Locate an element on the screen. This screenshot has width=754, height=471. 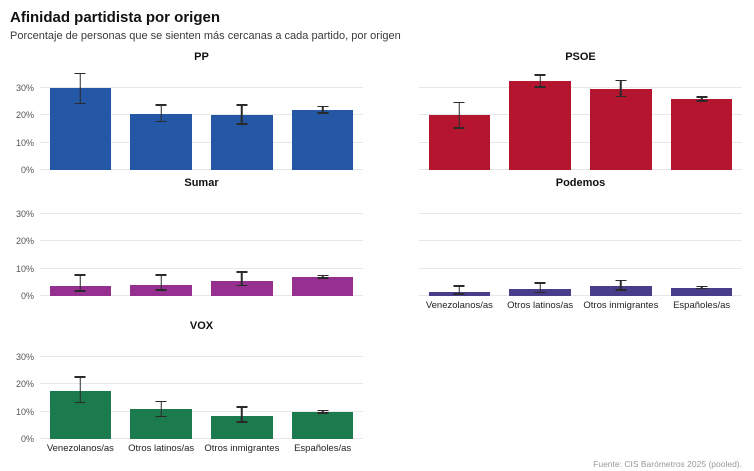
plot-area-sumar is located at coordinates (201, 244).